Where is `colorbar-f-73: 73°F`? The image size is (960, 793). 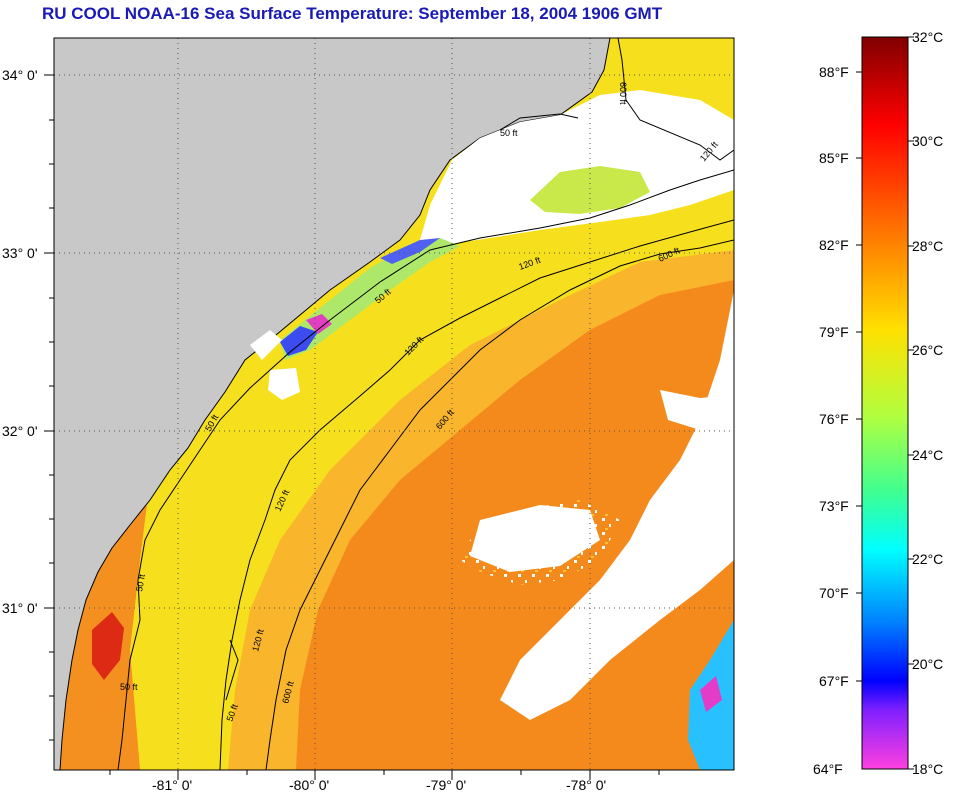
colorbar-f-73: 73°F is located at coordinates (834, 506).